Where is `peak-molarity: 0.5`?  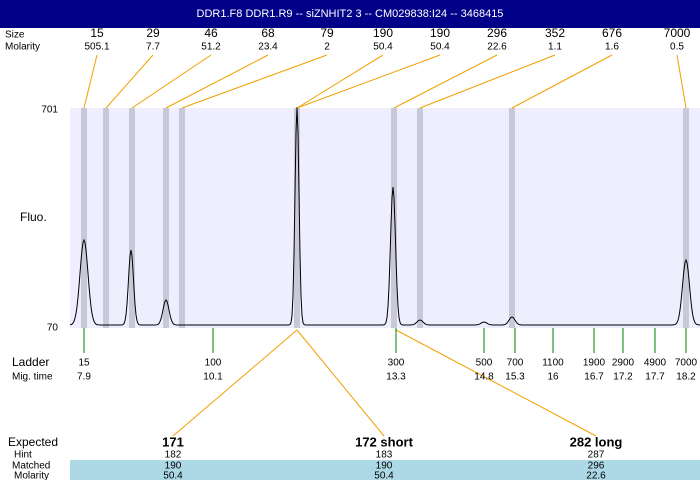
peak-molarity: 0.5 is located at coordinates (677, 47).